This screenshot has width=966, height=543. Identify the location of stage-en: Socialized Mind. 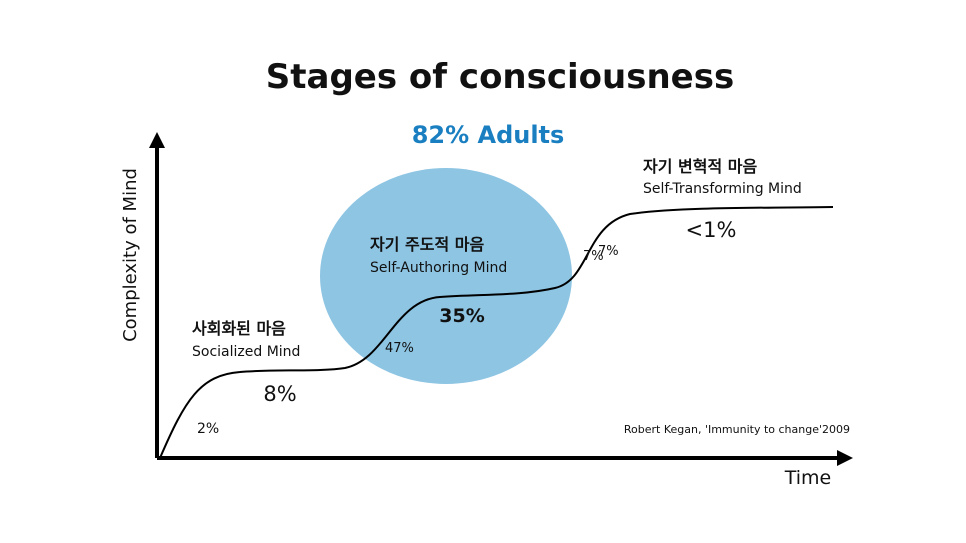
(246, 352).